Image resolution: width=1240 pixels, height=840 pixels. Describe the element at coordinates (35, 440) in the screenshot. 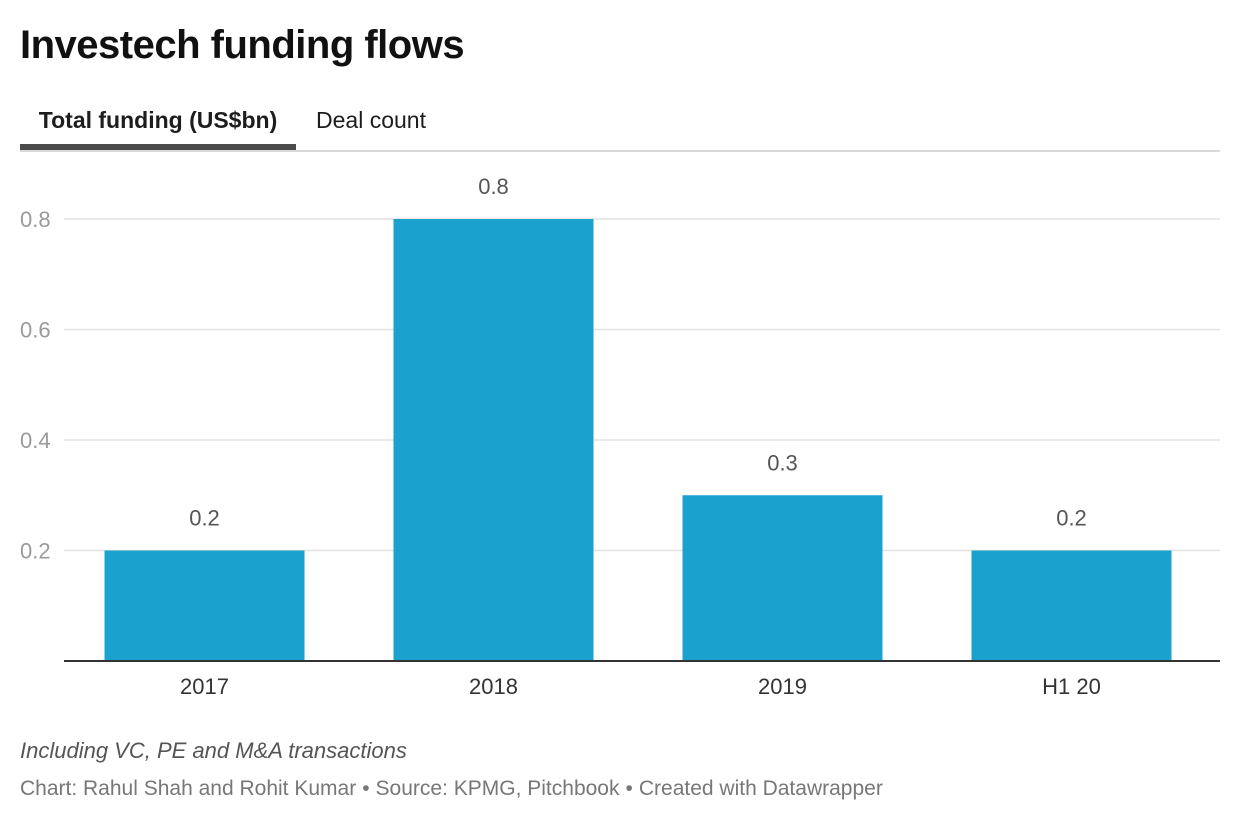

I see `y-tick-label: 0.4` at that location.